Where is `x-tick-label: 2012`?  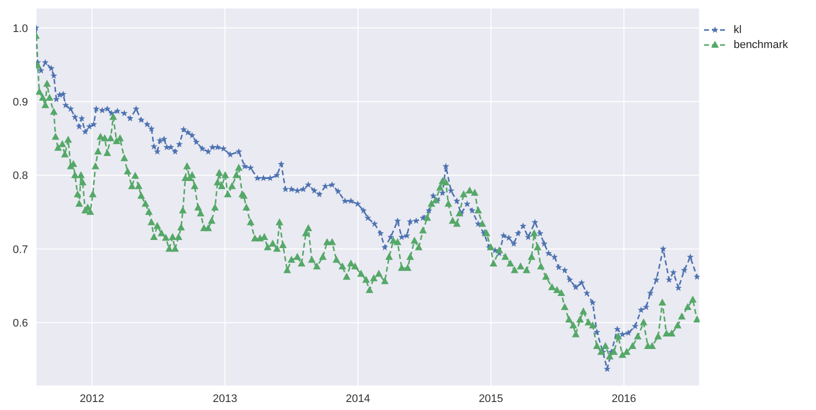 x-tick-label: 2012 is located at coordinates (92, 398).